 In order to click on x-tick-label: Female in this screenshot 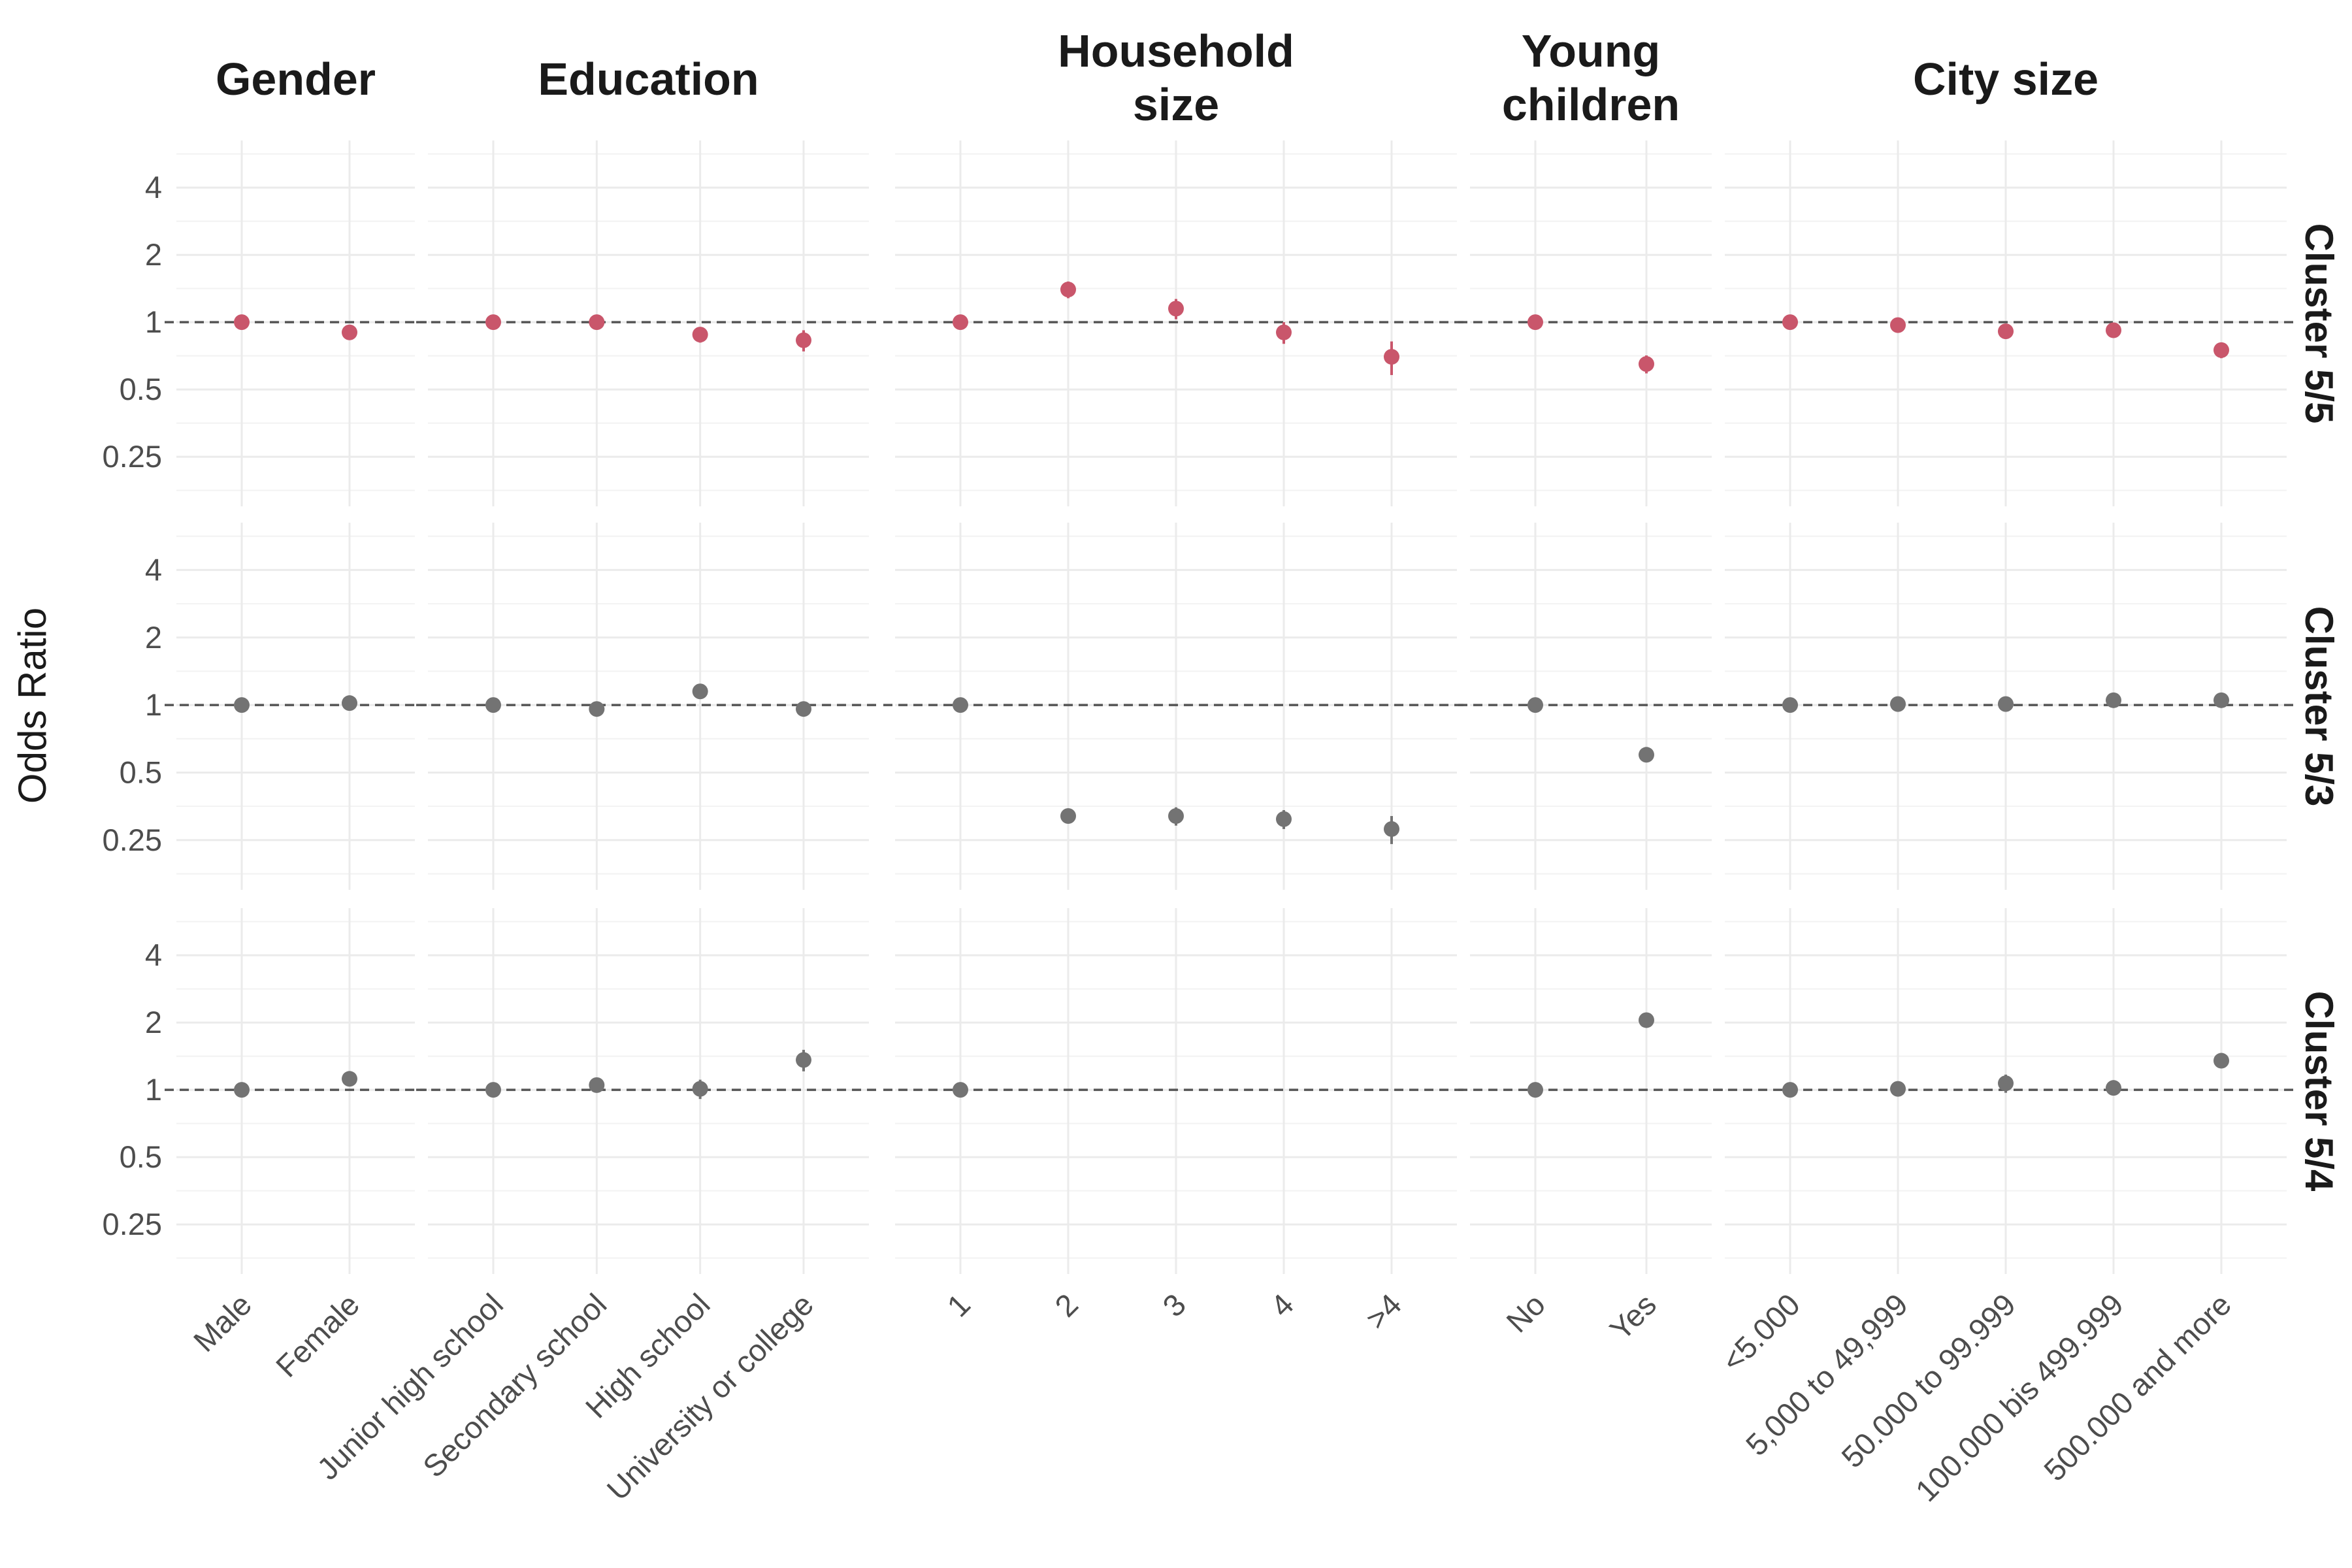, I will do `click(317, 1335)`.